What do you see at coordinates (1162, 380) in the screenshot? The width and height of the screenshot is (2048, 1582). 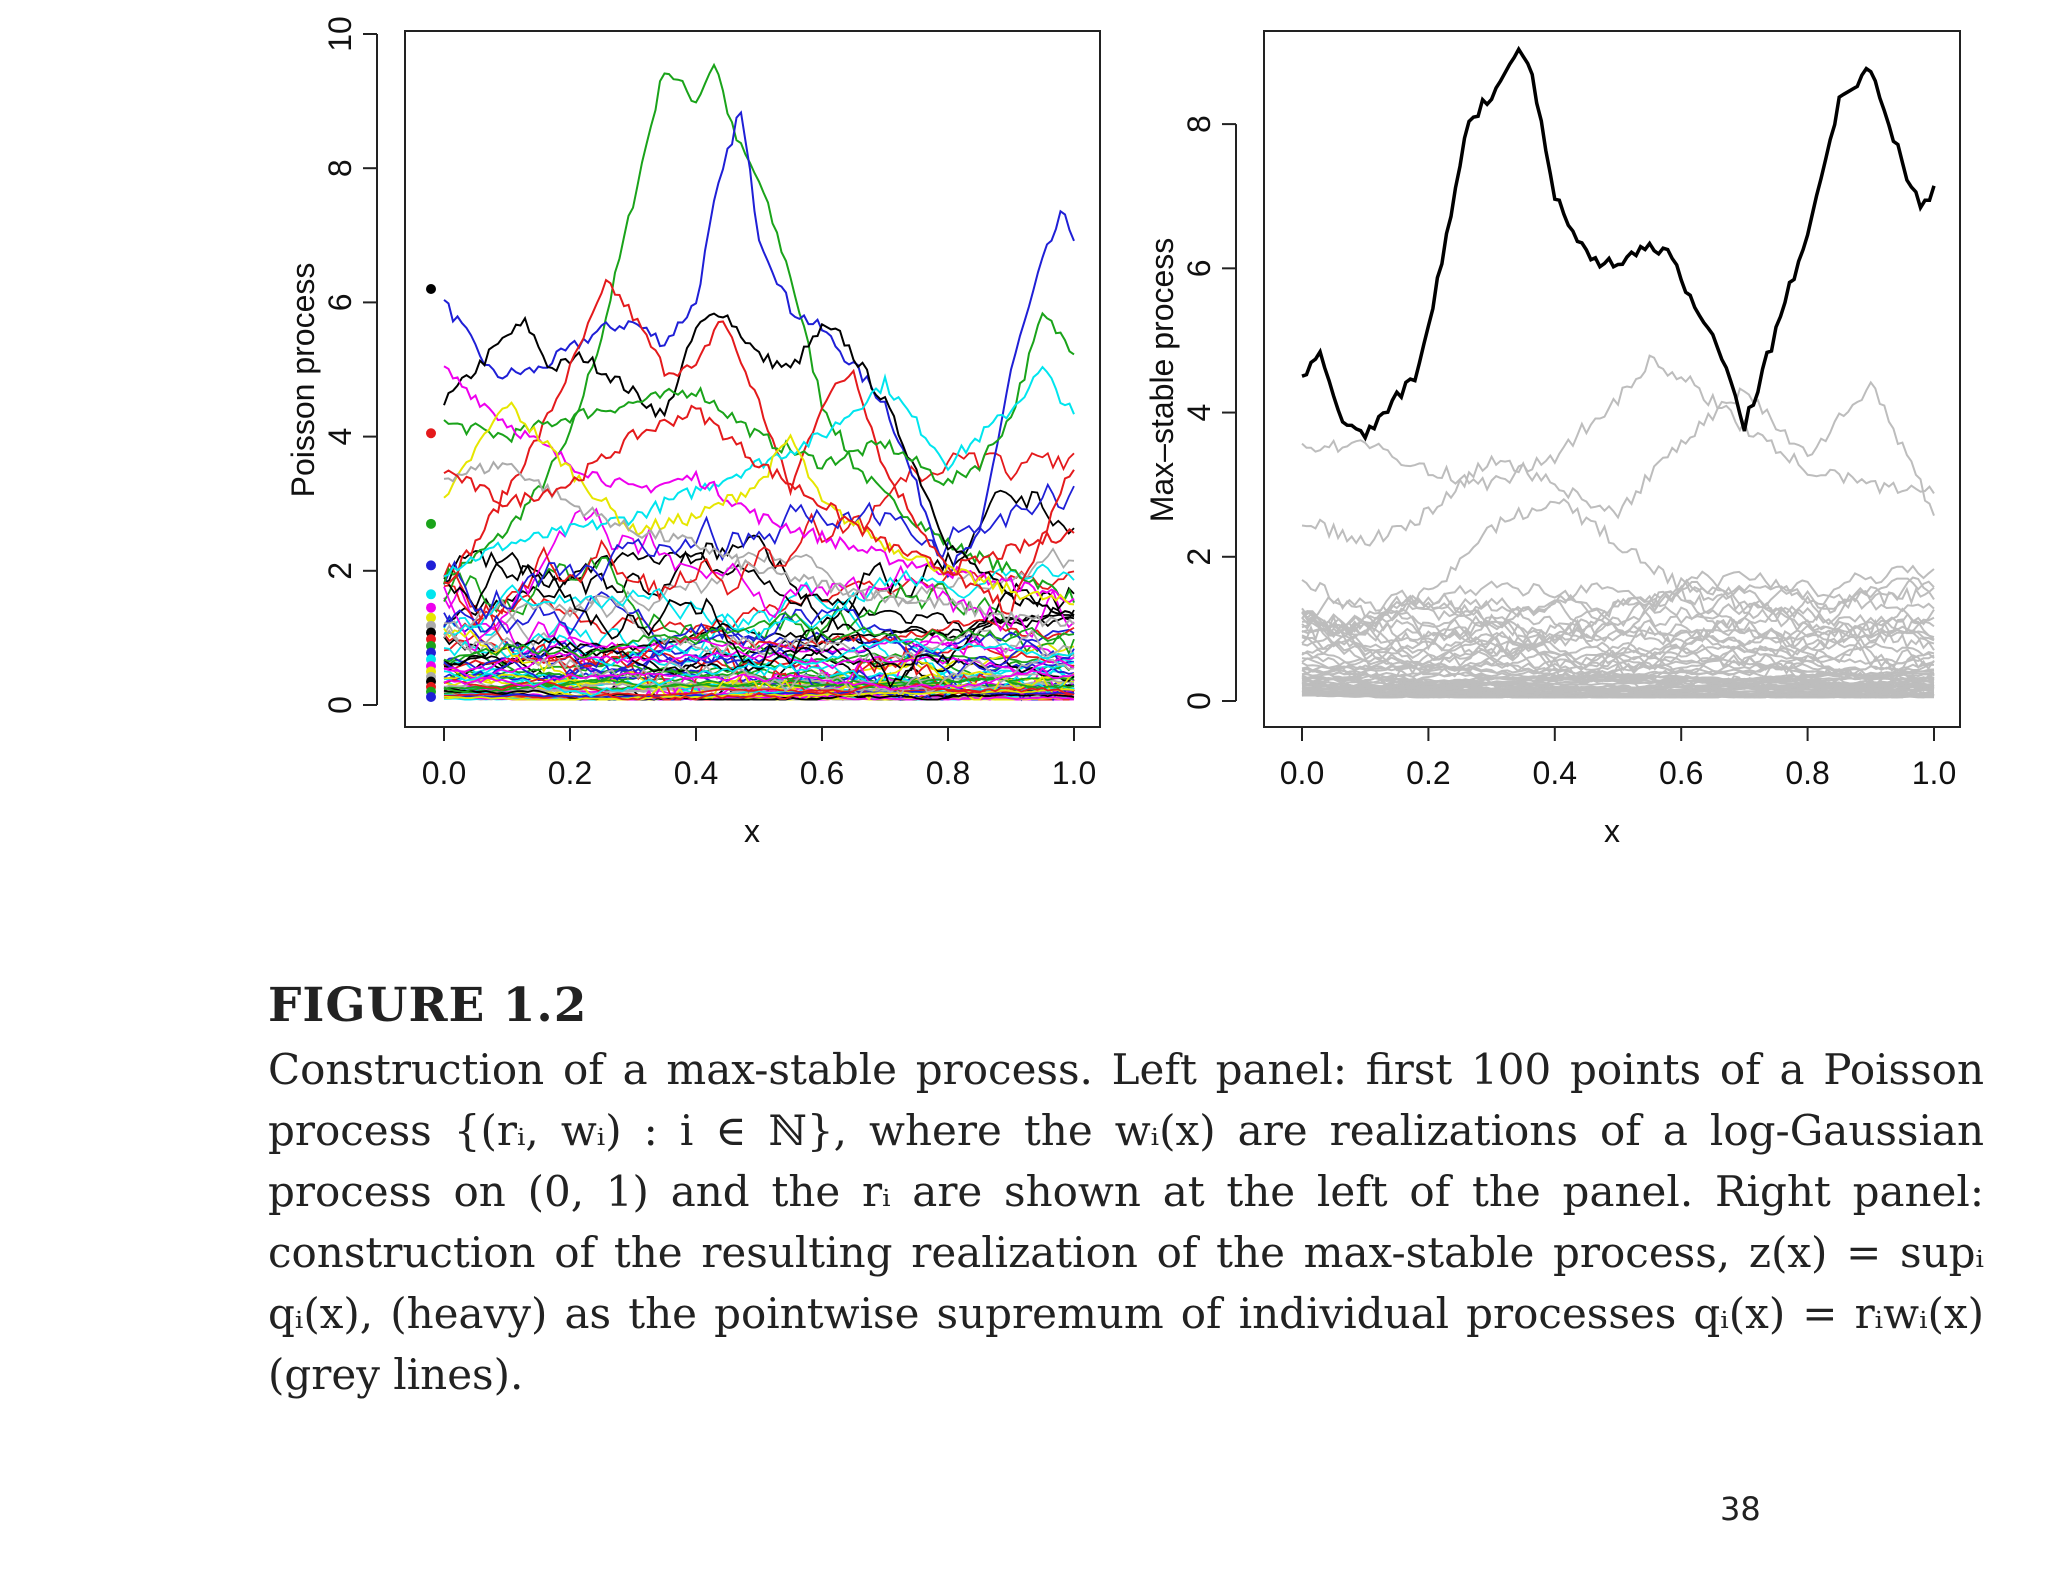 I see `right-y-axis-label: Max–stable process` at bounding box center [1162, 380].